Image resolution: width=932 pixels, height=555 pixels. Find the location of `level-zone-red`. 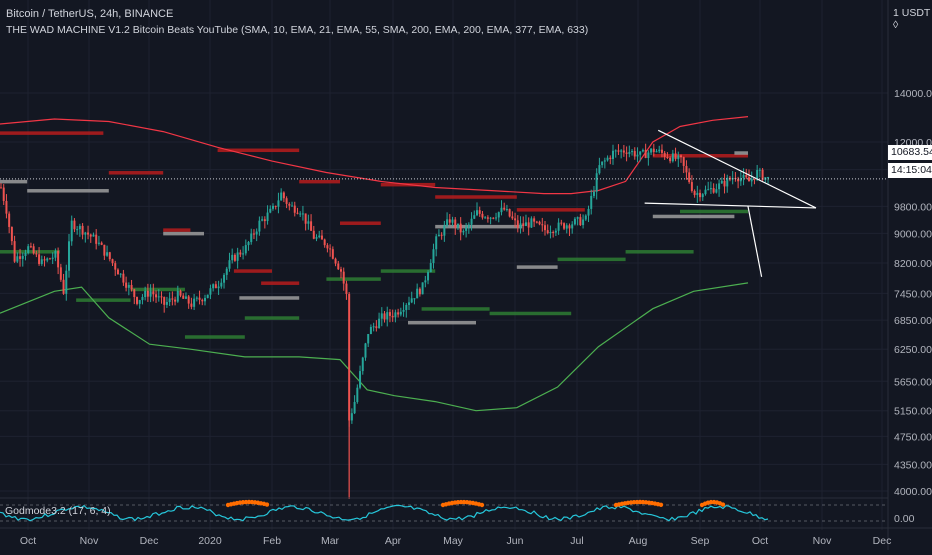

level-zone-red is located at coordinates (252, 271).